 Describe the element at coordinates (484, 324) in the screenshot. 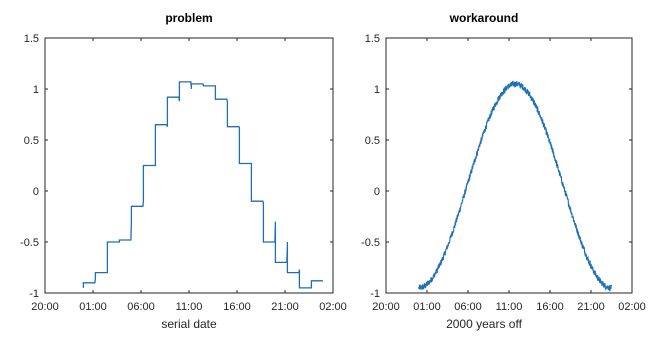

I see `x-axis-label: 2000 years off` at that location.